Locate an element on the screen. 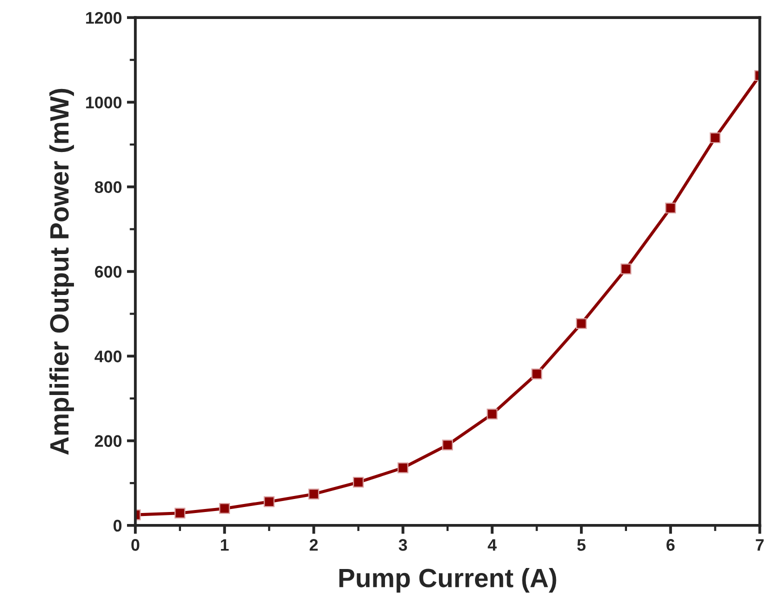 The image size is (769, 606). y-tick-label: 400 is located at coordinates (108, 356).